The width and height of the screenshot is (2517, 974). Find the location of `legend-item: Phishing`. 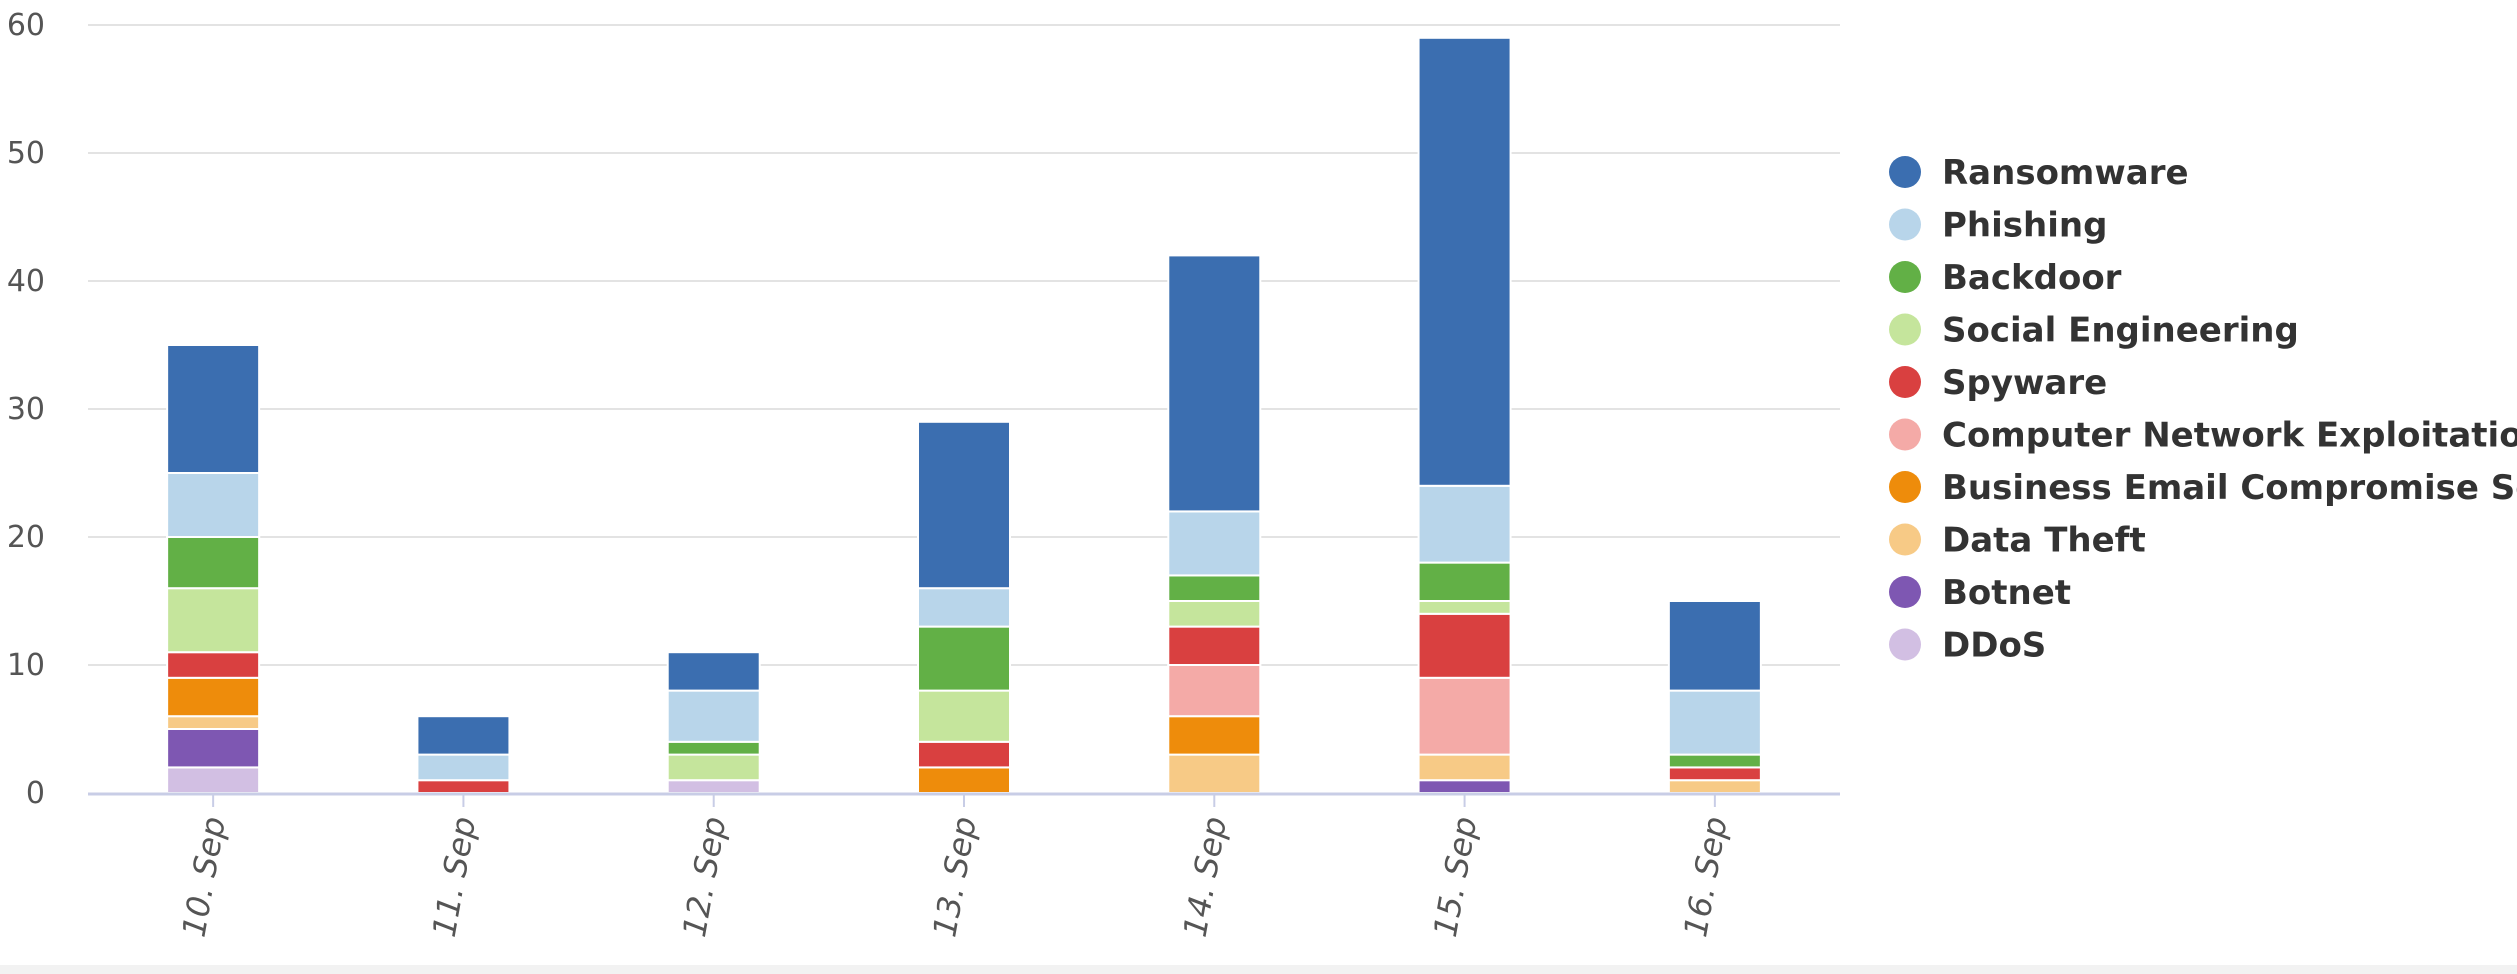

legend-item: Phishing is located at coordinates (1998, 226).